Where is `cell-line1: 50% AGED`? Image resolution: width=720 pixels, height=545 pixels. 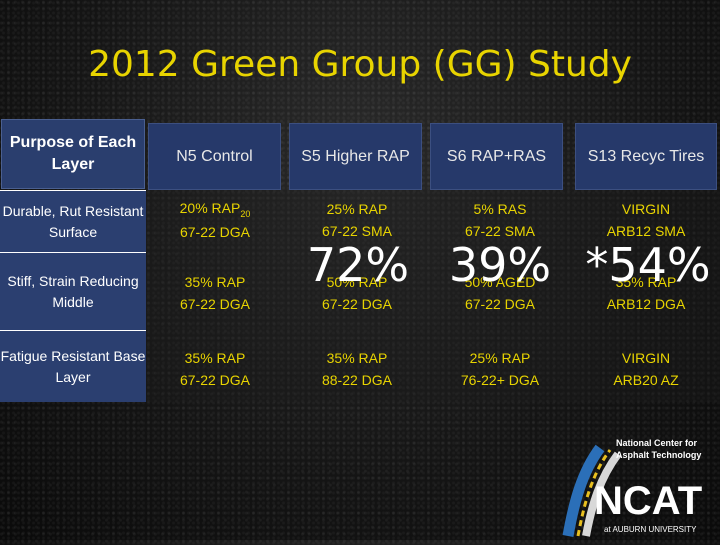 cell-line1: 50% AGED is located at coordinates (500, 282).